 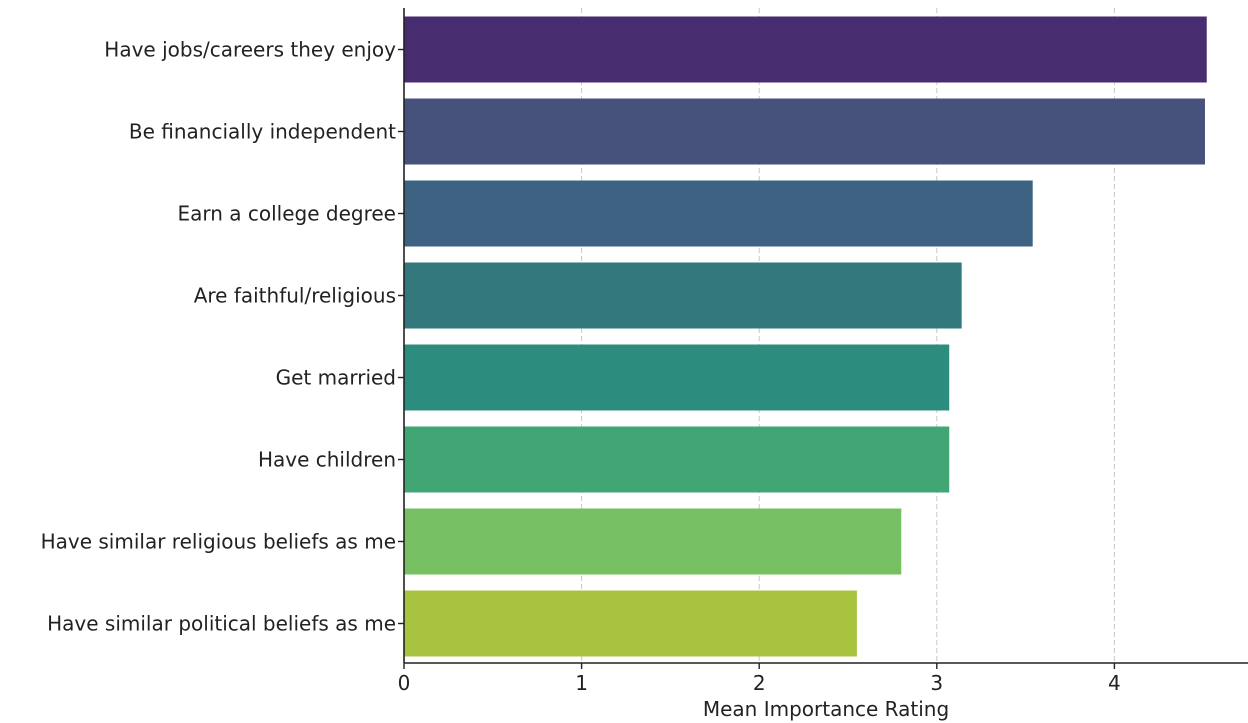 What do you see at coordinates (221, 624) in the screenshot?
I see `category-label: Have similar political beliefs as me` at bounding box center [221, 624].